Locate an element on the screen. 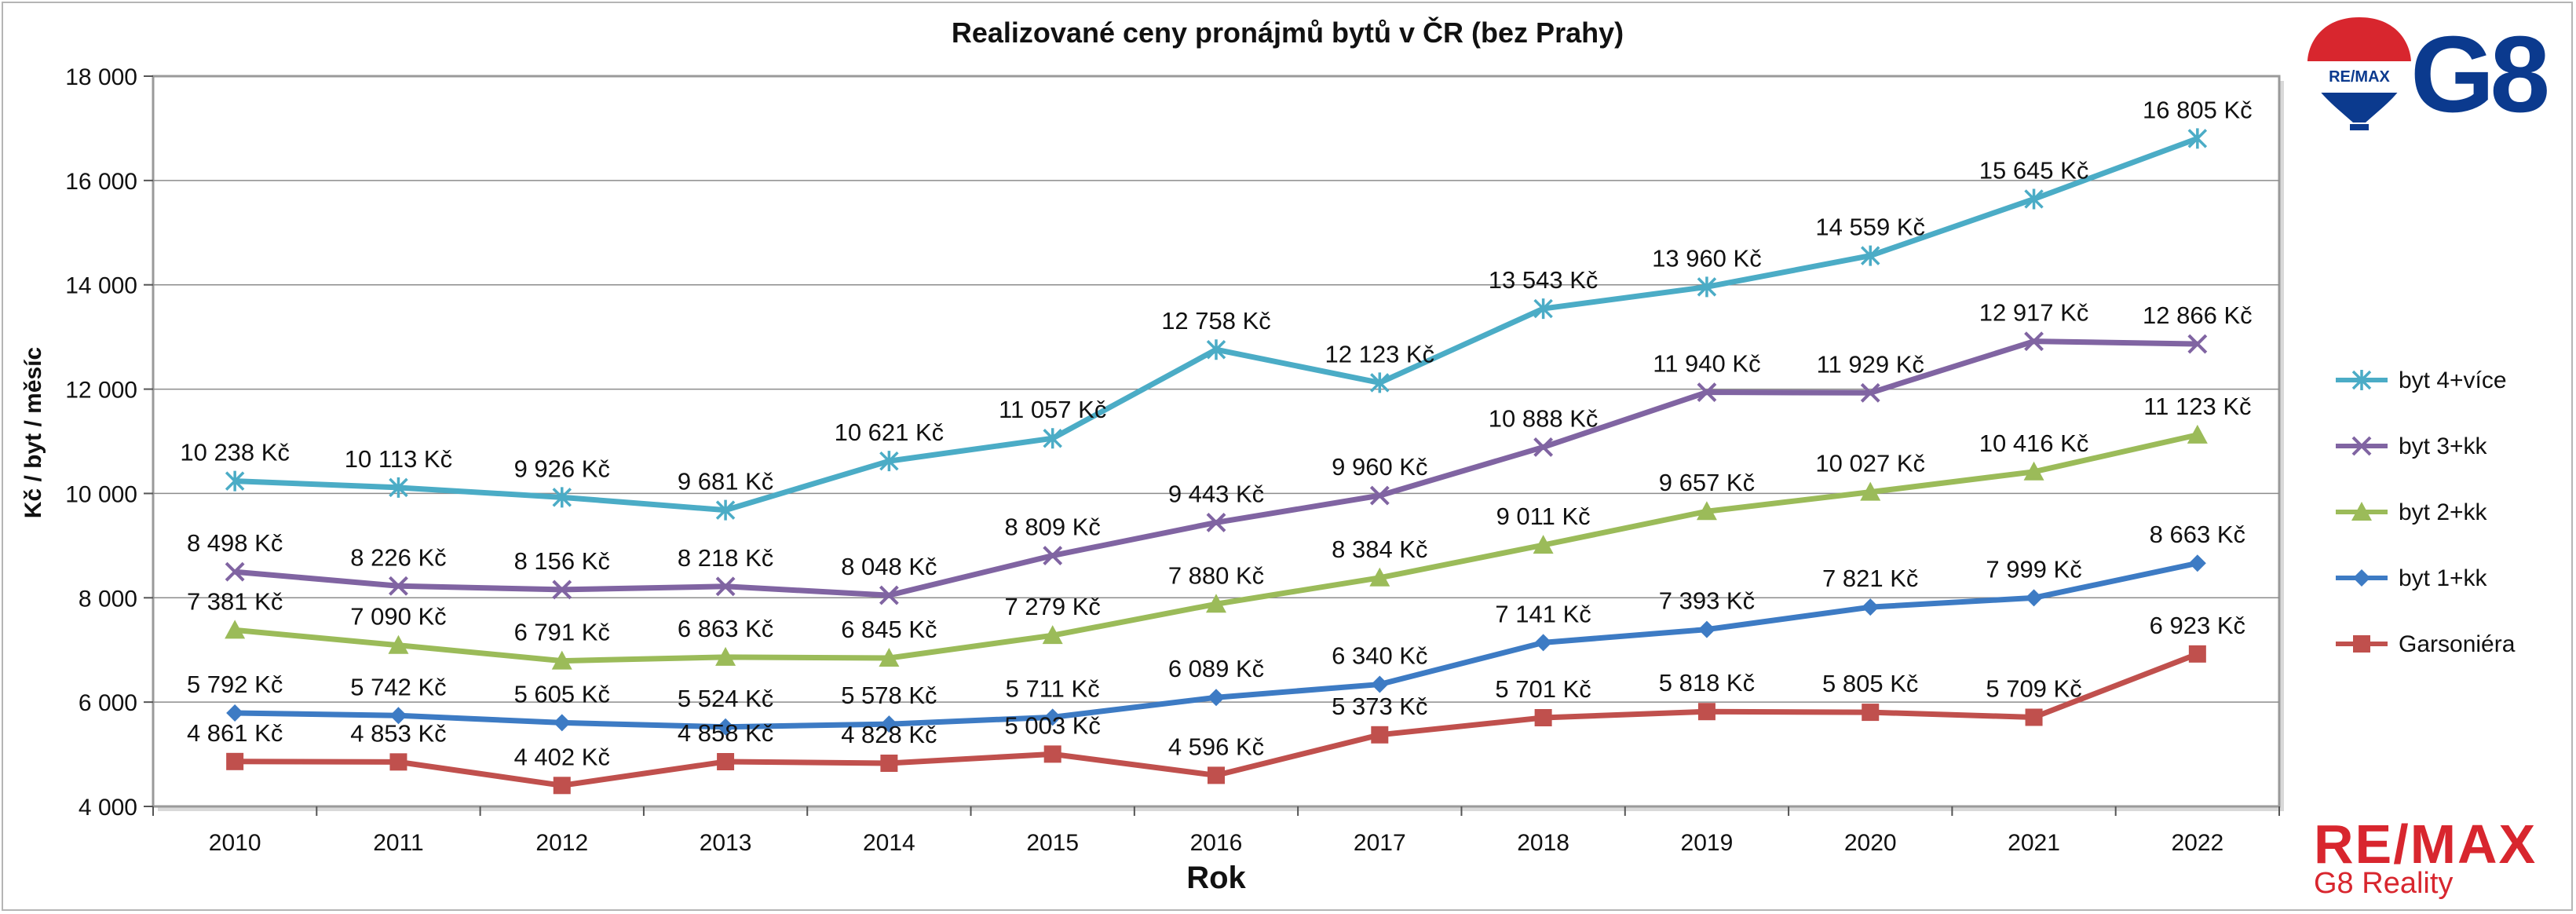 The height and width of the screenshot is (914, 2576). data-label: 5 818 Kč is located at coordinates (1707, 682).